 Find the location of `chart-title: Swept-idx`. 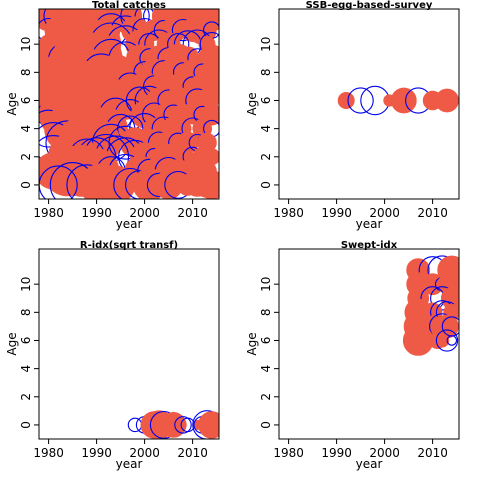

chart-title: Swept-idx is located at coordinates (369, 245).